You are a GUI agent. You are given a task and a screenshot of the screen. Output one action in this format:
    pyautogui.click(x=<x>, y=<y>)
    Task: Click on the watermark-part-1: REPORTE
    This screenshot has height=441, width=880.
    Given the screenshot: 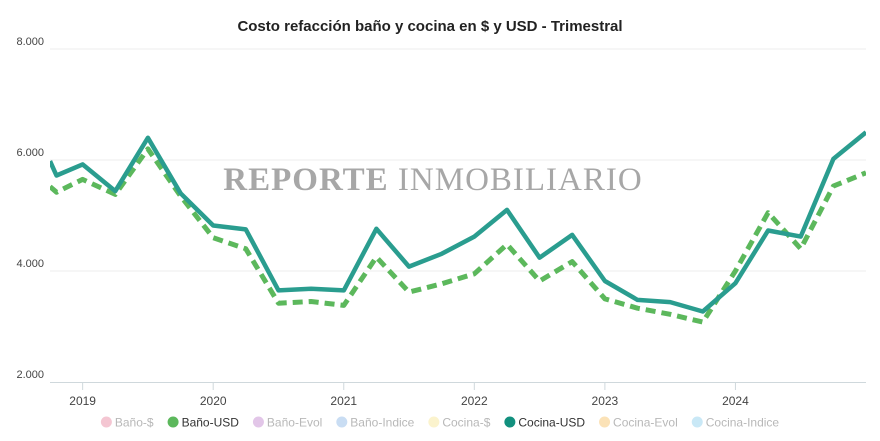 What is the action you would take?
    pyautogui.click(x=305, y=180)
    